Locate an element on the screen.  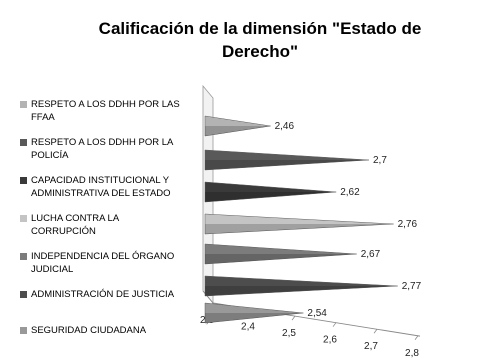
legend-label-line: INDEPENDENCIA DEL ÓRGANO is located at coordinates (103, 256).